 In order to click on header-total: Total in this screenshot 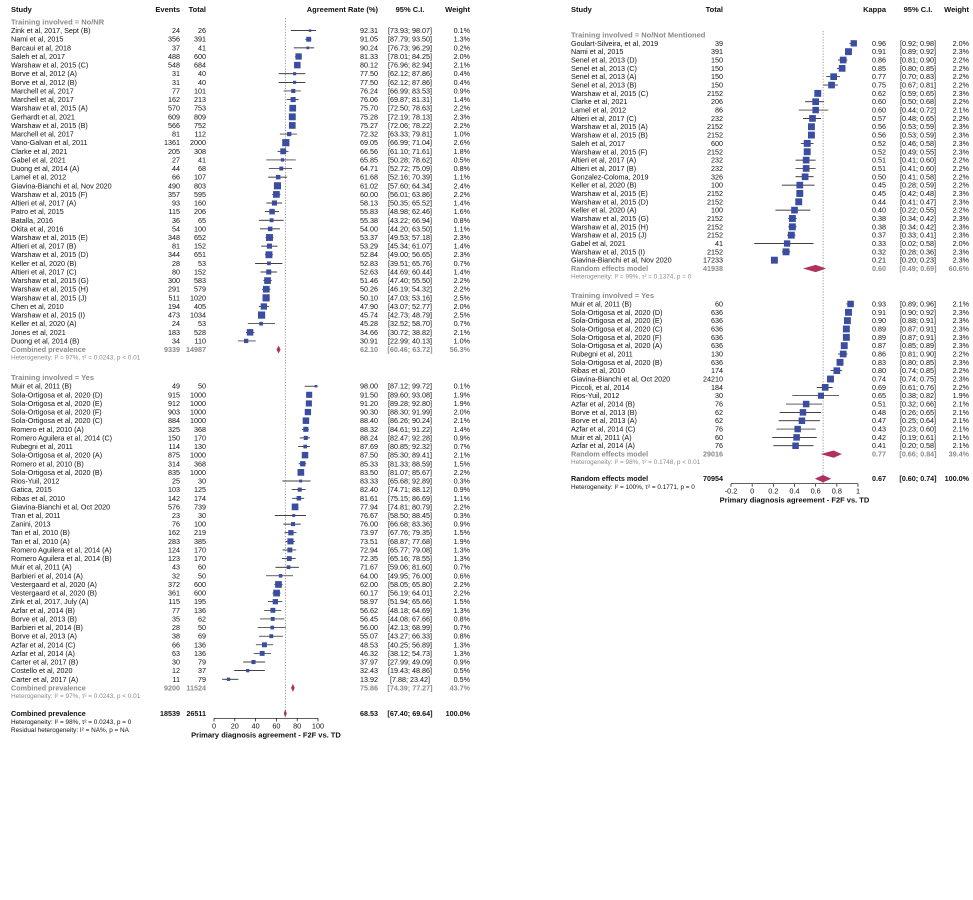, I will do `click(714, 9)`.